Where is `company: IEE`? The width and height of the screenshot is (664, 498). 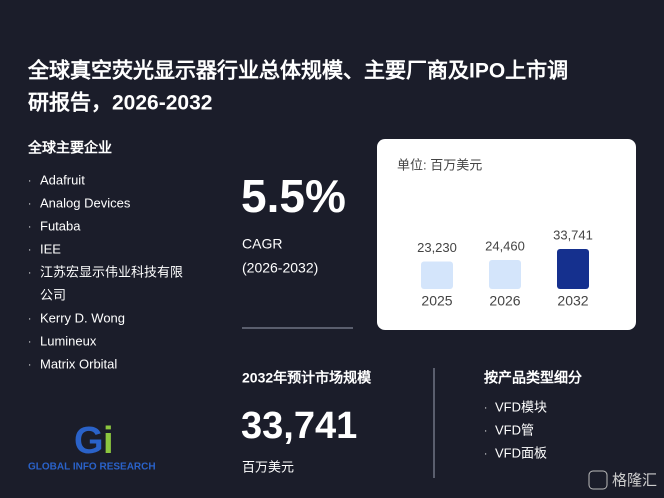
company: IEE is located at coordinates (50, 248).